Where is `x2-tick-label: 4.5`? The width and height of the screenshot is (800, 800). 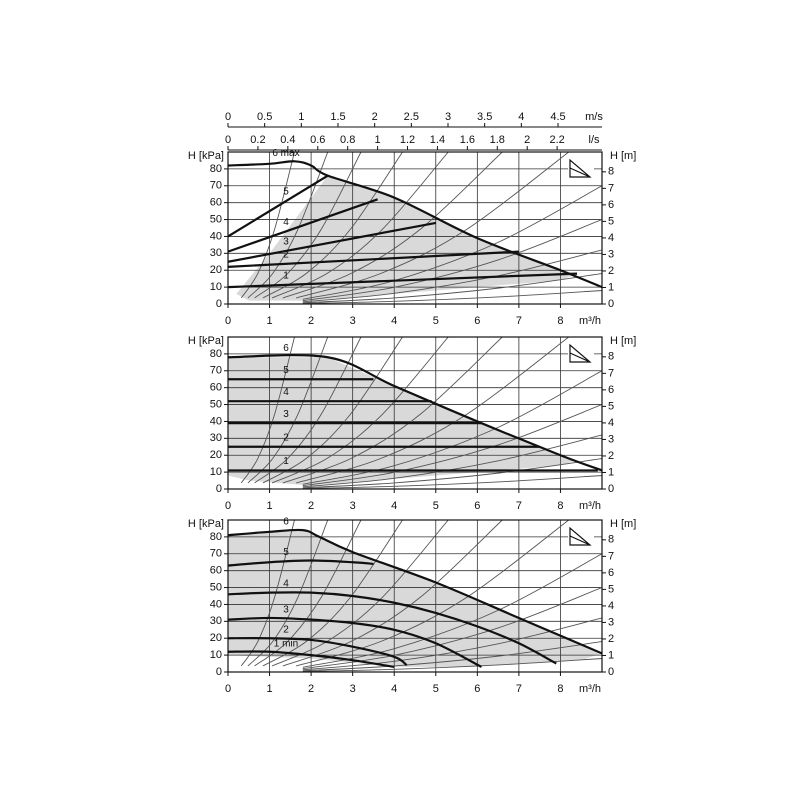
x2-tick-label: 4.5 is located at coordinates (557, 117).